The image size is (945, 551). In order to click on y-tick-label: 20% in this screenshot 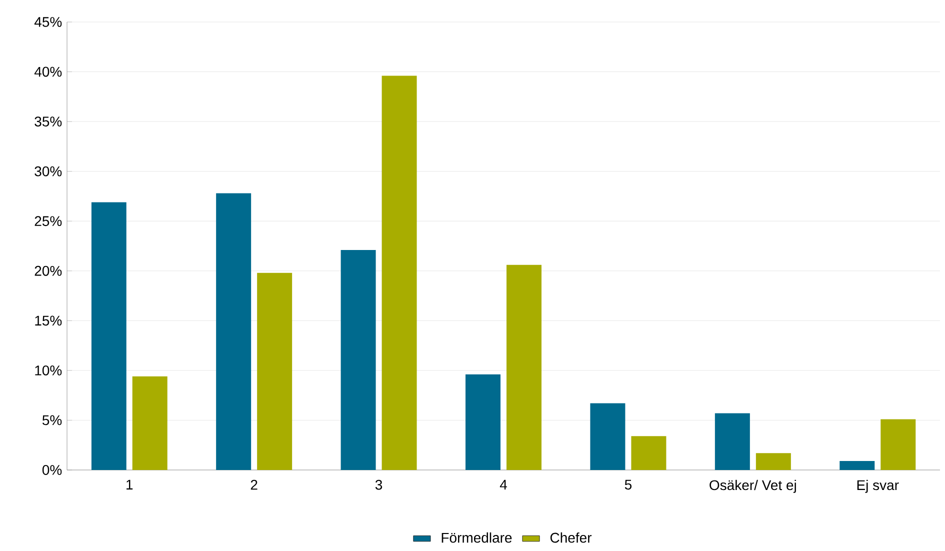, I will do `click(48, 271)`.